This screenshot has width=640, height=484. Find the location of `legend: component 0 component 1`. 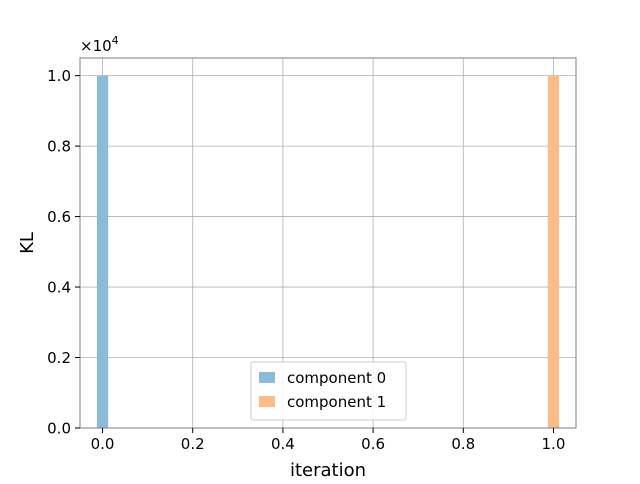

legend: component 0 component 1 is located at coordinates (328, 391).